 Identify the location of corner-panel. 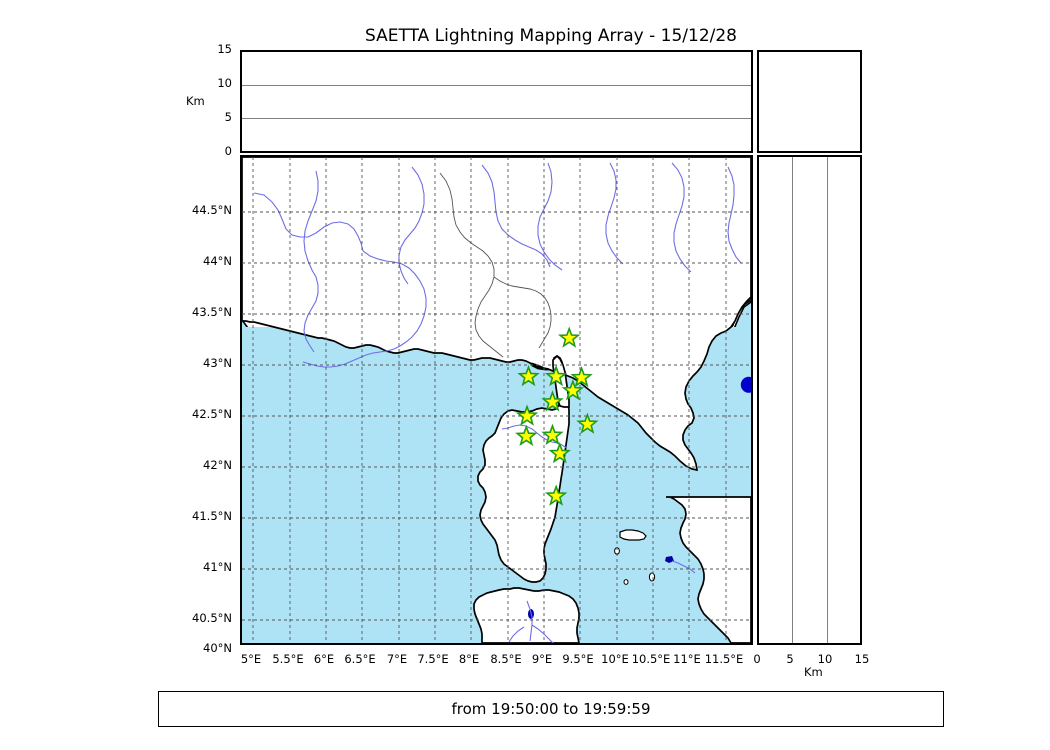
(809, 101).